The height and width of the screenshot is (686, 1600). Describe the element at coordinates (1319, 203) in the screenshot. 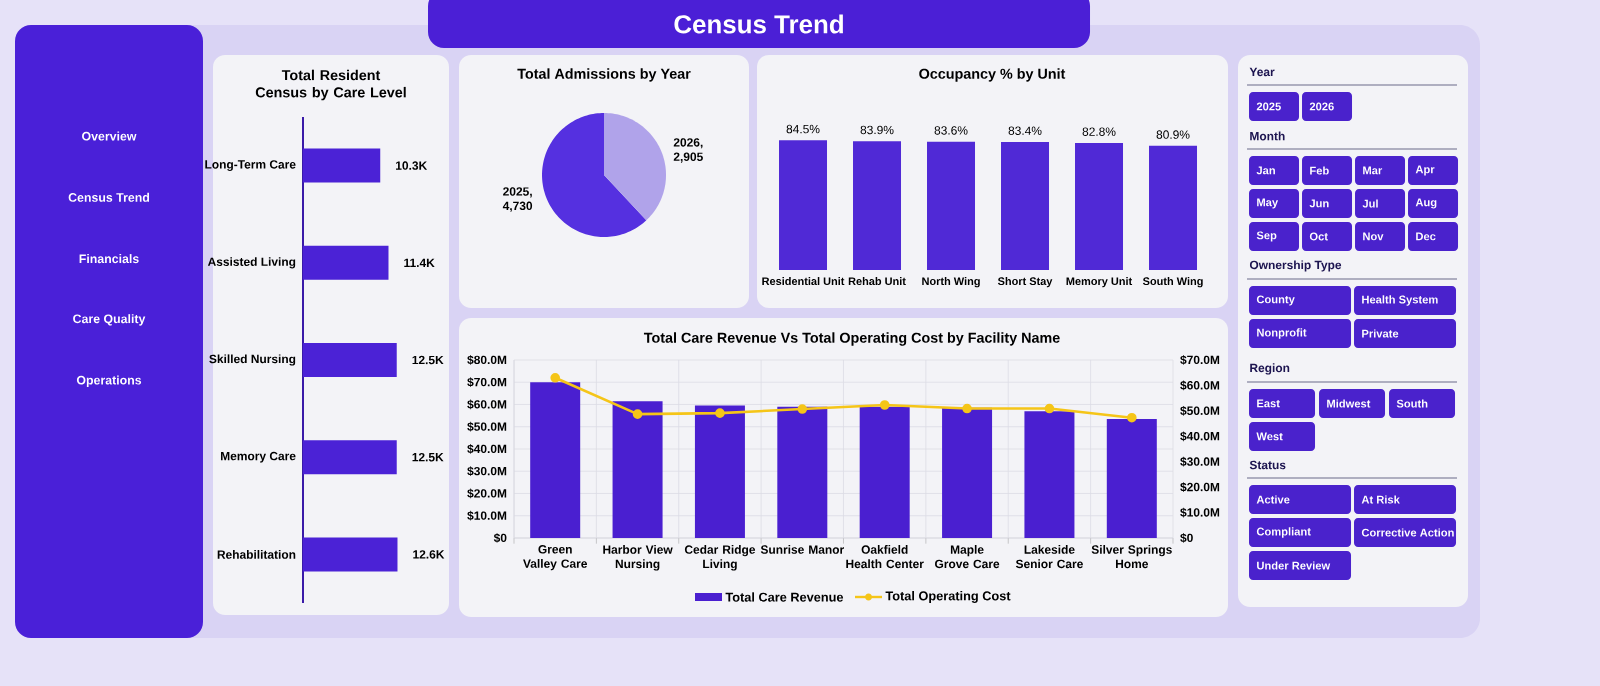

I see `text: Jun` at that location.